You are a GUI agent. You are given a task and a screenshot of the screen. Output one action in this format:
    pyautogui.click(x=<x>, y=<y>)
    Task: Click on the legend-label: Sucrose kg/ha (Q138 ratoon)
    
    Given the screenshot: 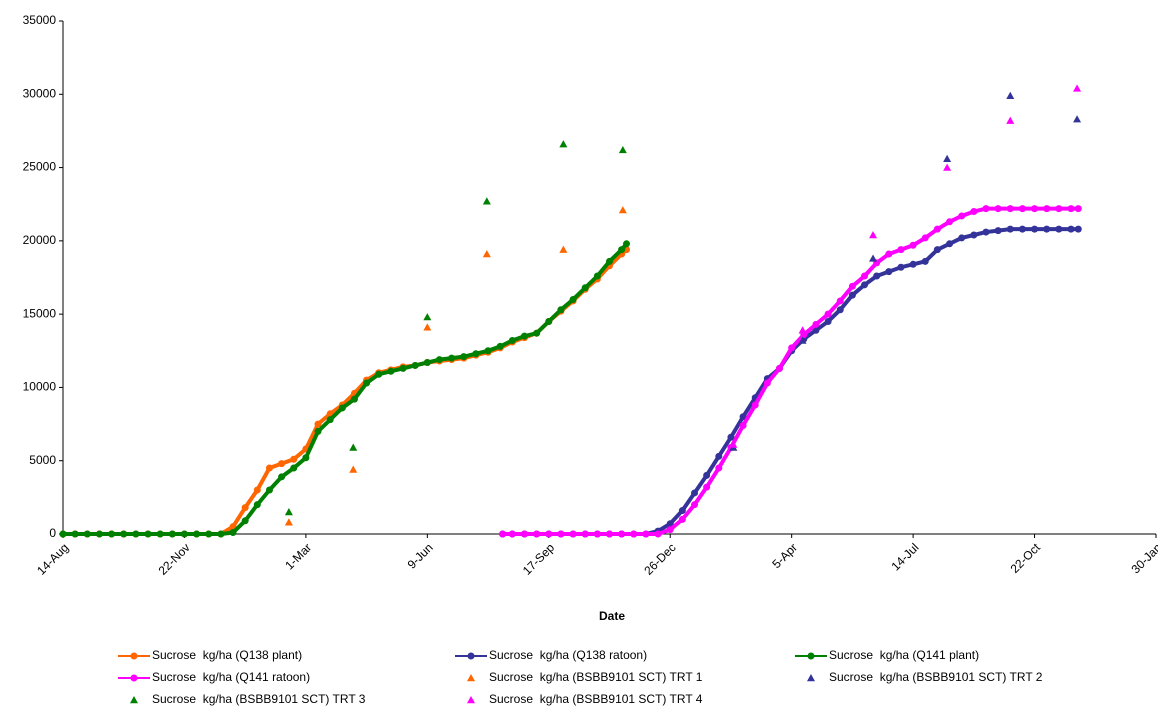 What is the action you would take?
    pyautogui.click(x=568, y=655)
    